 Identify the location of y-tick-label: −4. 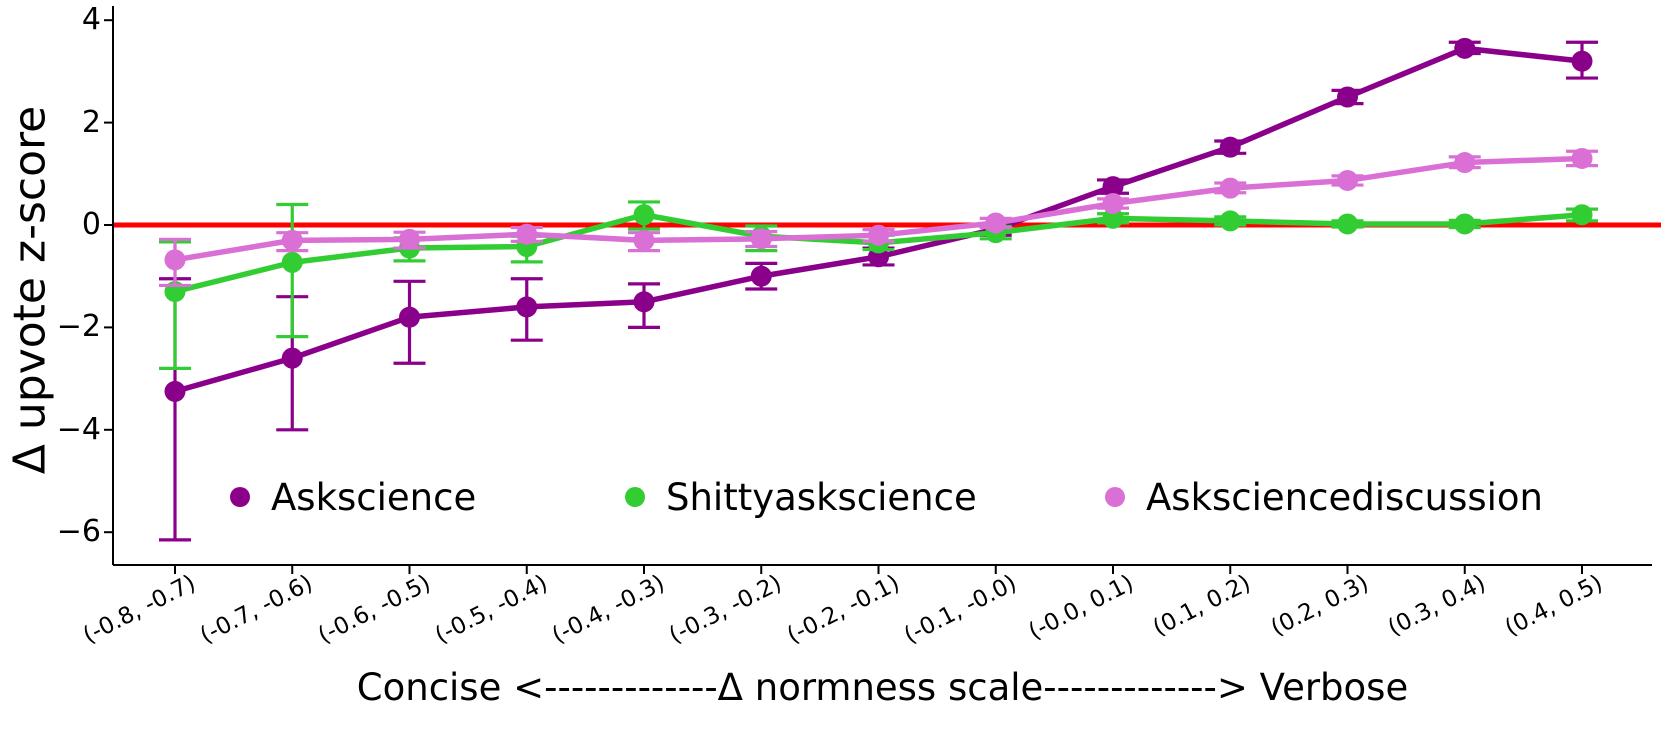
(78, 429).